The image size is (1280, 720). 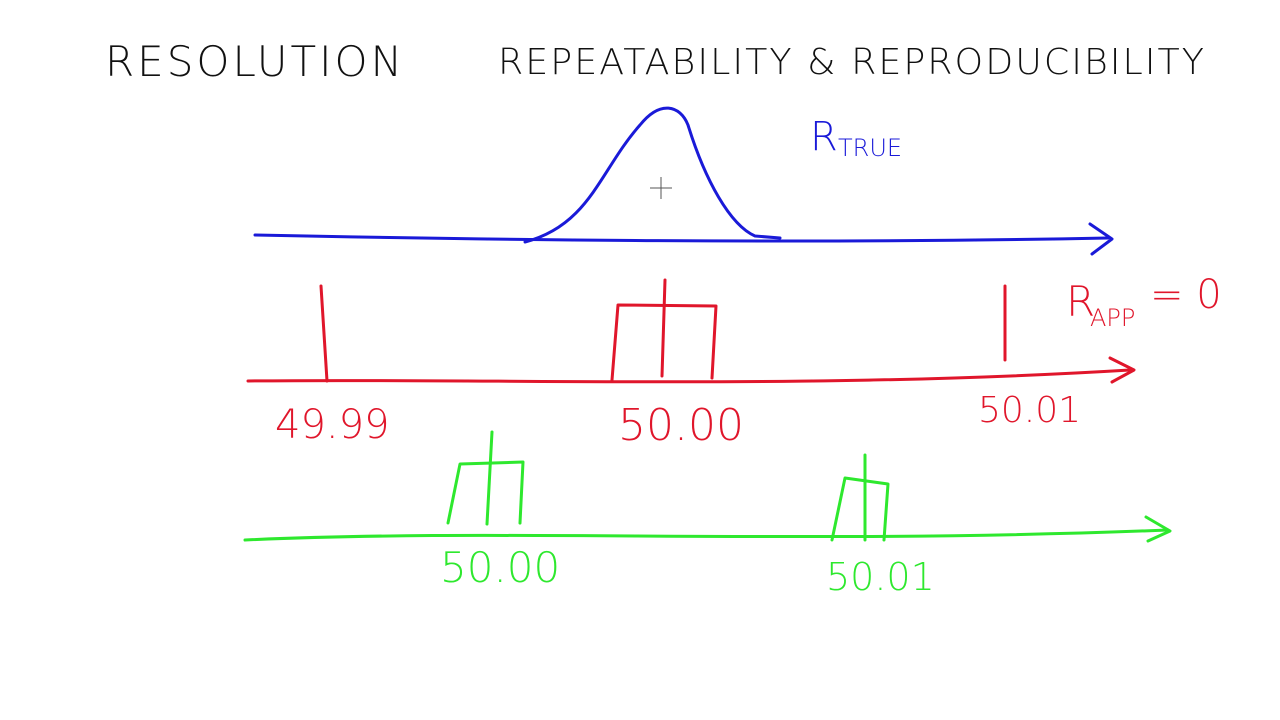 I want to click on red-bin, so click(x=664, y=342).